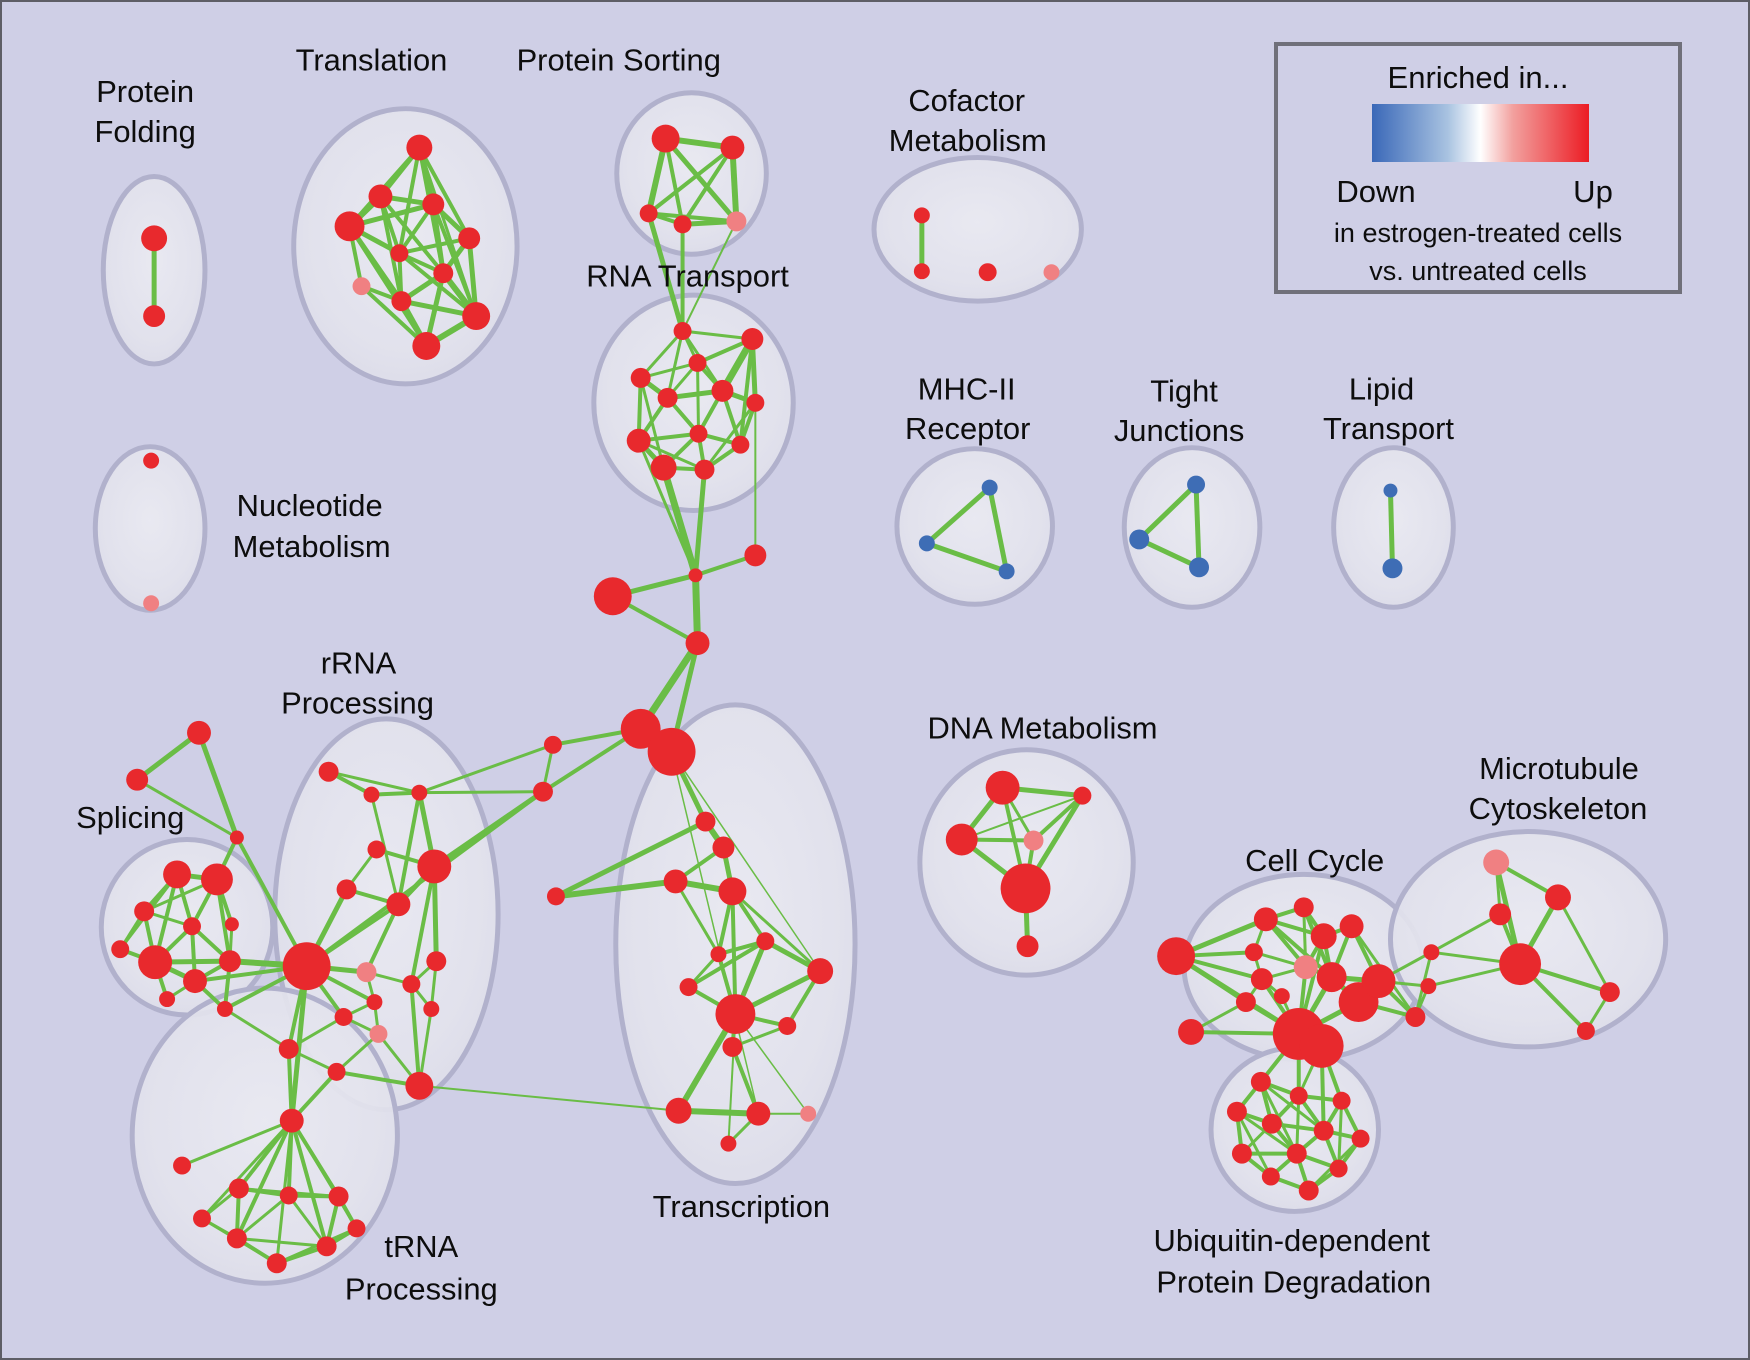 This screenshot has width=1750, height=1360. Describe the element at coordinates (966, 100) in the screenshot. I see `cluster-cofactor-metabolism-label-line1: Cofactor` at that location.